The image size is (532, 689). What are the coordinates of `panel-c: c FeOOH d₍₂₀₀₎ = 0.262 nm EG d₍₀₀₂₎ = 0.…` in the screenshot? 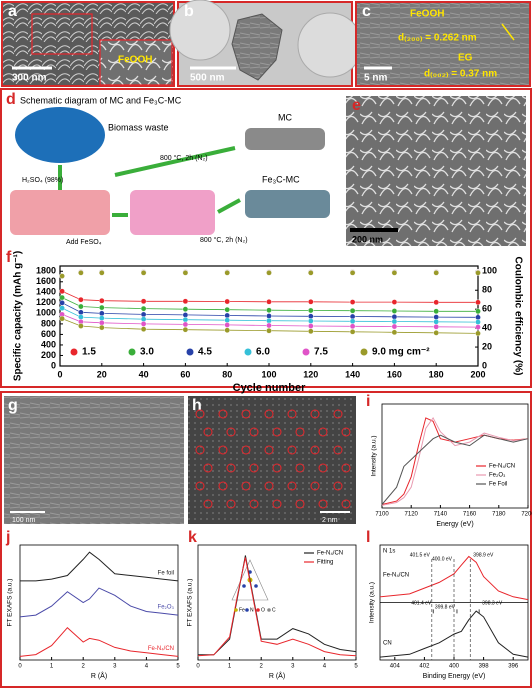 It's located at (443, 44).